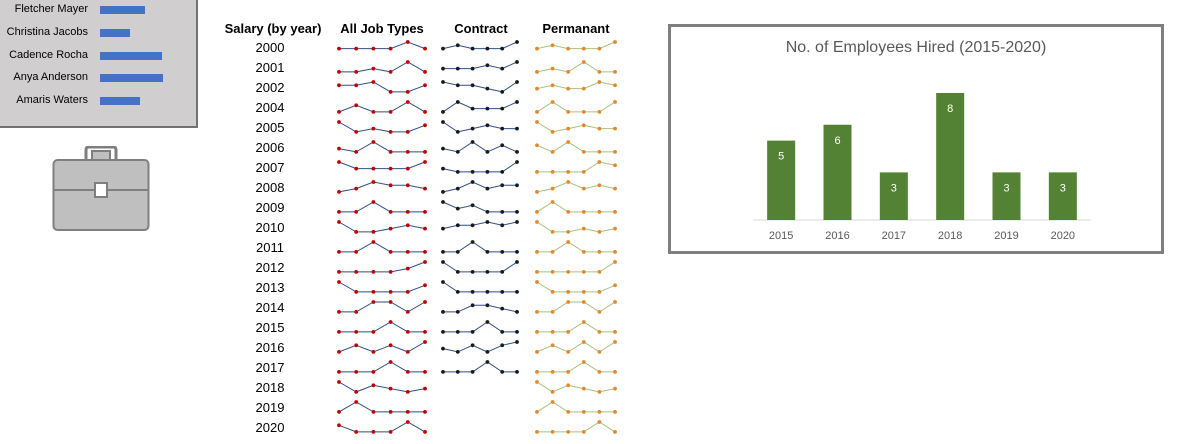 This screenshot has width=1180, height=444. Describe the element at coordinates (382, 28) in the screenshot. I see `header-all-job-types: All Job Types` at that location.